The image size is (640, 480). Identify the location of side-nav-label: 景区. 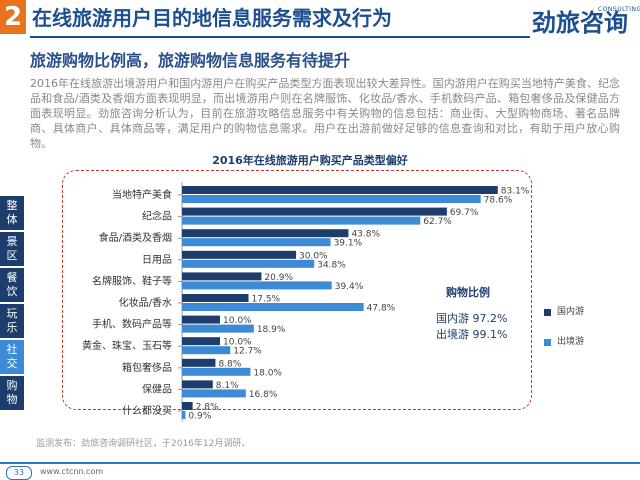
(12, 248).